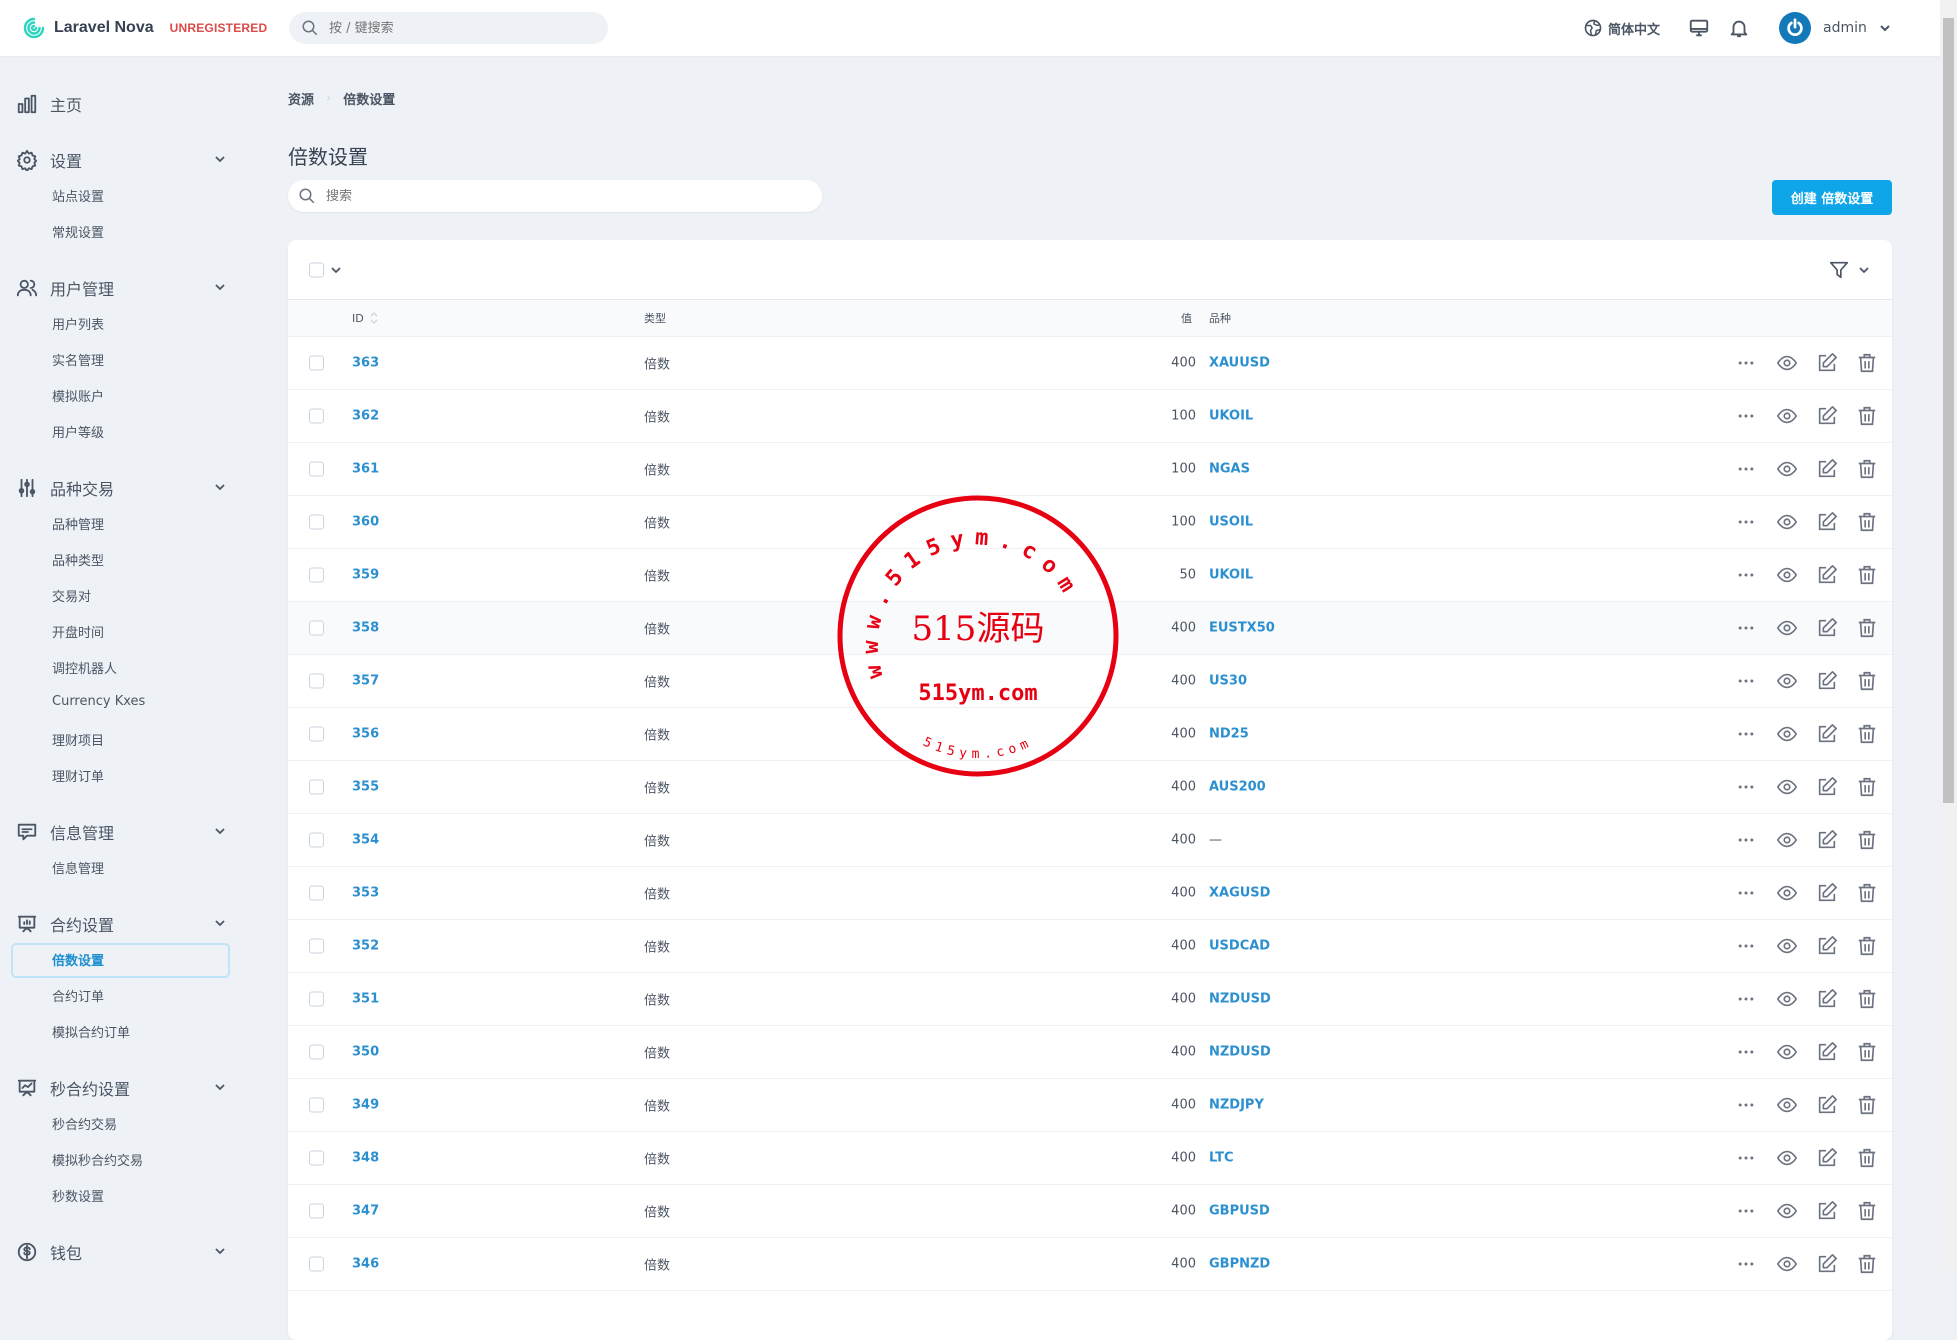 The image size is (1957, 1340). What do you see at coordinates (1832, 197) in the screenshot?
I see `create-button: 创建 倍数设置` at bounding box center [1832, 197].